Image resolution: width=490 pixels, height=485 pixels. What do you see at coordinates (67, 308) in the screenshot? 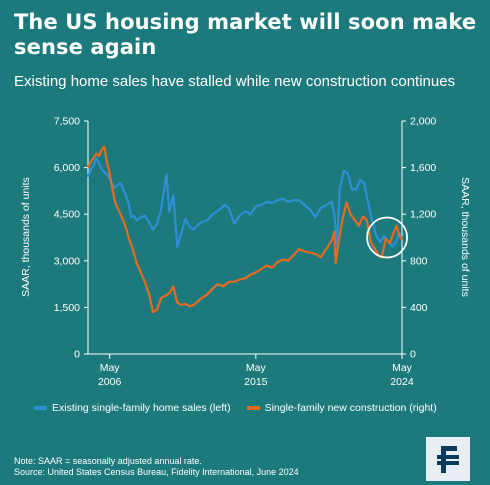
I see `y-left-tick-label: 1,500` at bounding box center [67, 308].